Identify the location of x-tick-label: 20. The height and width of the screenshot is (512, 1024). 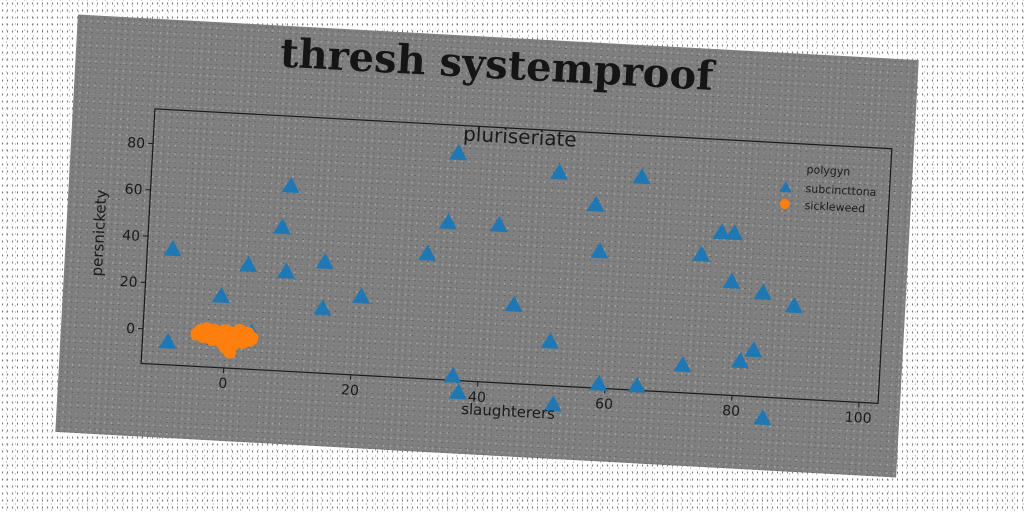
(350, 390).